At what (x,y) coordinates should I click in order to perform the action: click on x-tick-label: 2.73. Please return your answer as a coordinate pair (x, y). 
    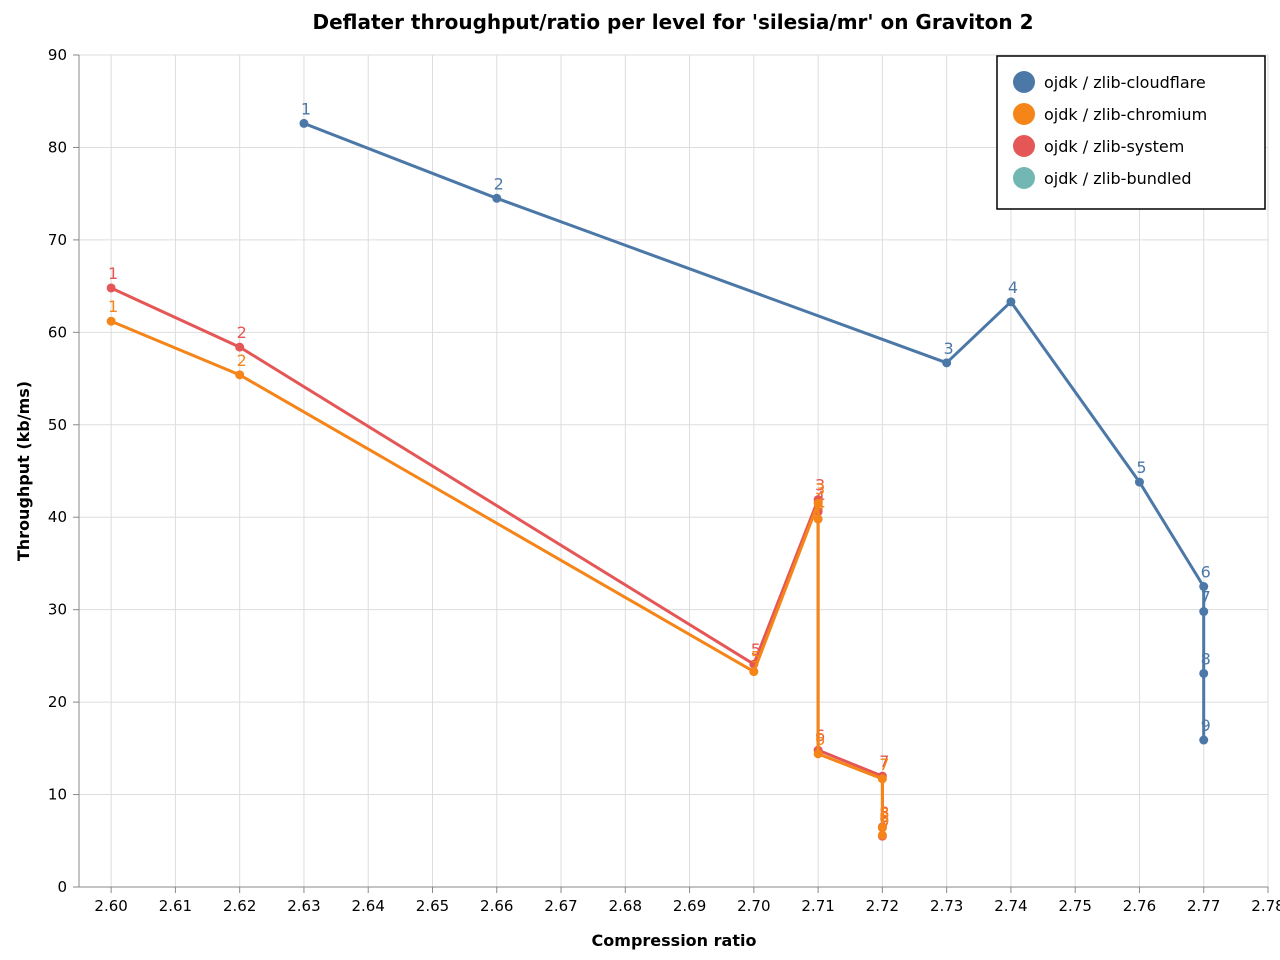
    Looking at the image, I should click on (946, 906).